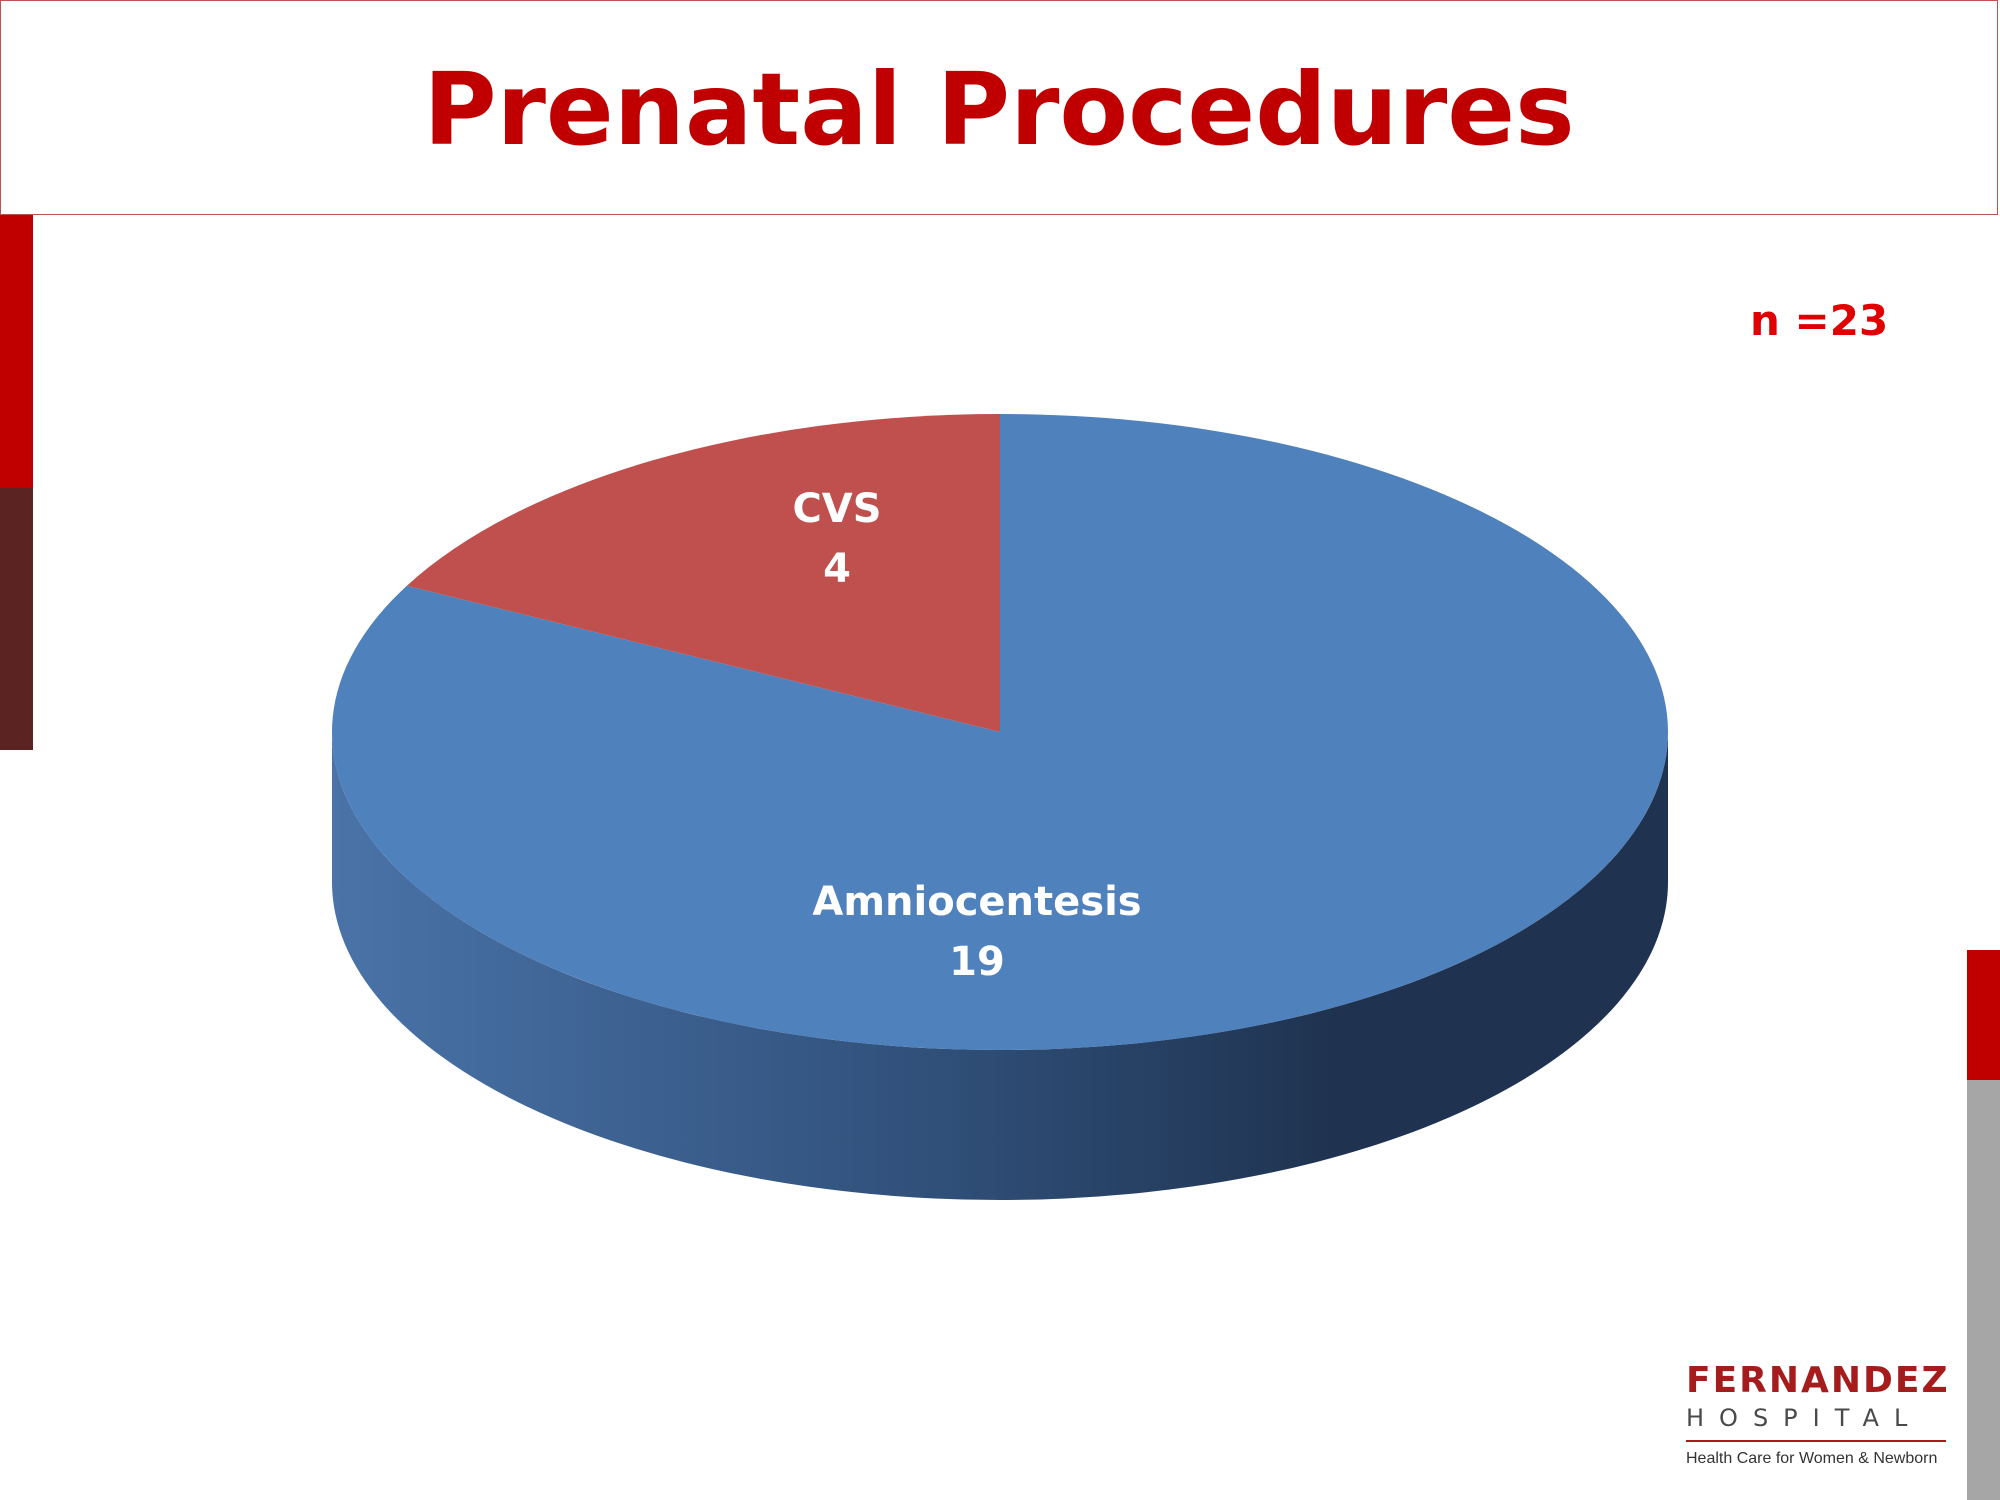 This screenshot has height=1500, width=2000. What do you see at coordinates (836, 509) in the screenshot?
I see `slice-label-cvs: CVS` at bounding box center [836, 509].